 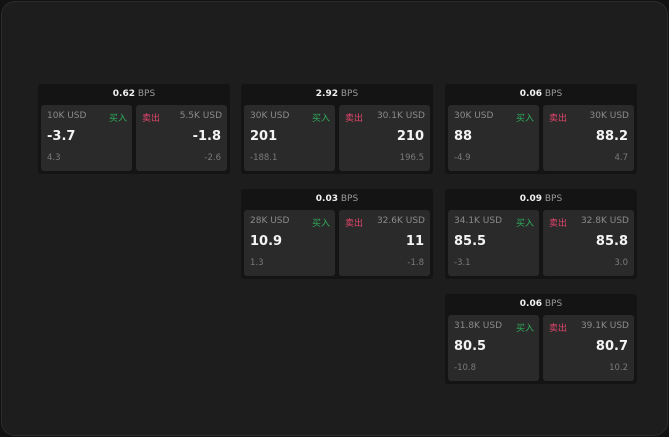 I want to click on sell-button: 卖出 39.1K USD 80.7 10.2, so click(x=588, y=348).